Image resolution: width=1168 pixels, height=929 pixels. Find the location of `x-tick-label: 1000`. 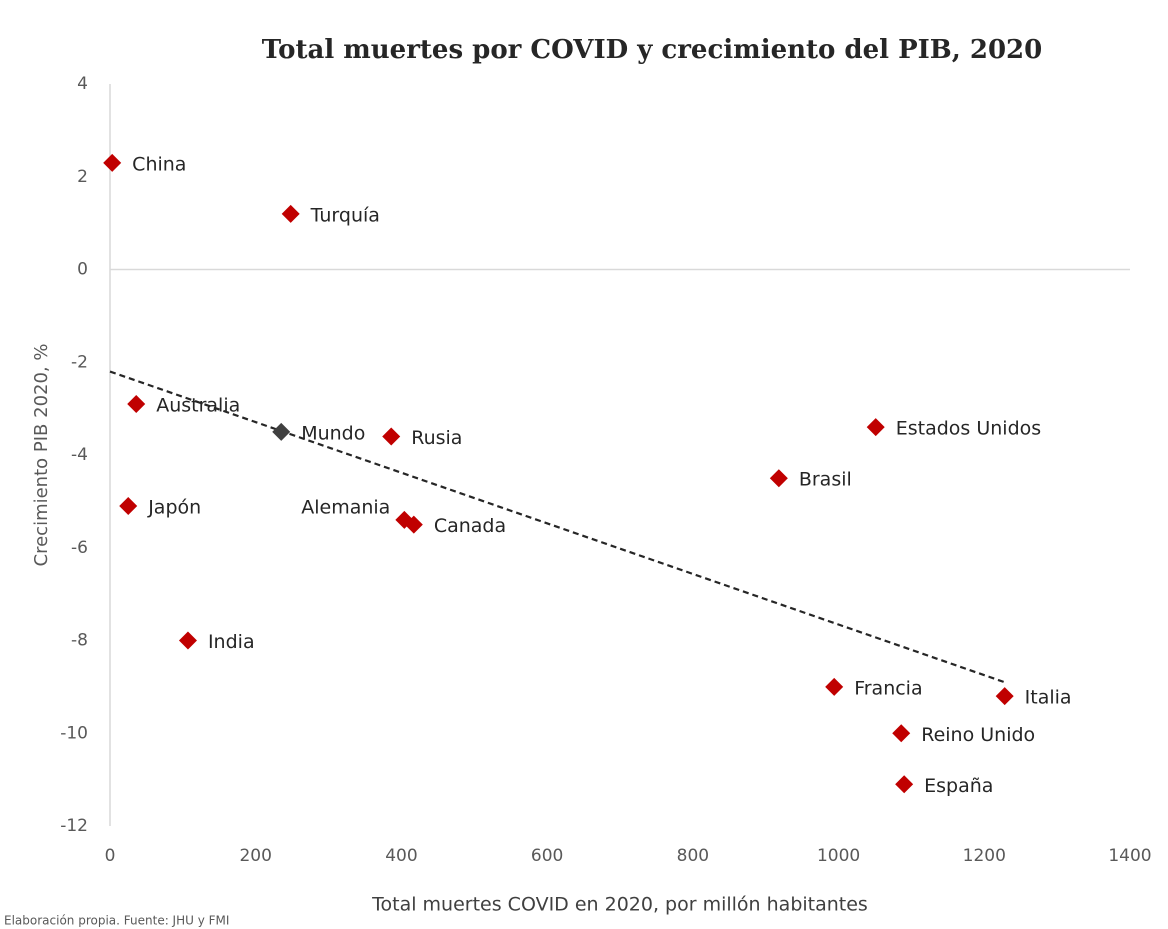

x-tick-label: 1000 is located at coordinates (838, 856).